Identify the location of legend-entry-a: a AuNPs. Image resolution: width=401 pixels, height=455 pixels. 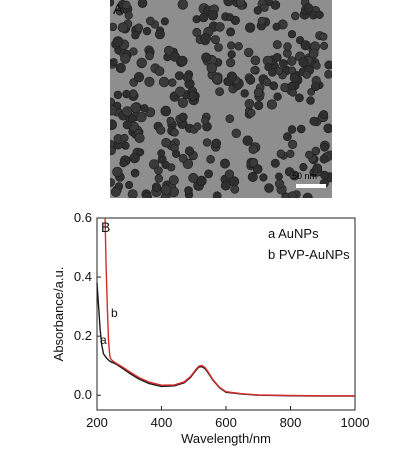
(293, 233).